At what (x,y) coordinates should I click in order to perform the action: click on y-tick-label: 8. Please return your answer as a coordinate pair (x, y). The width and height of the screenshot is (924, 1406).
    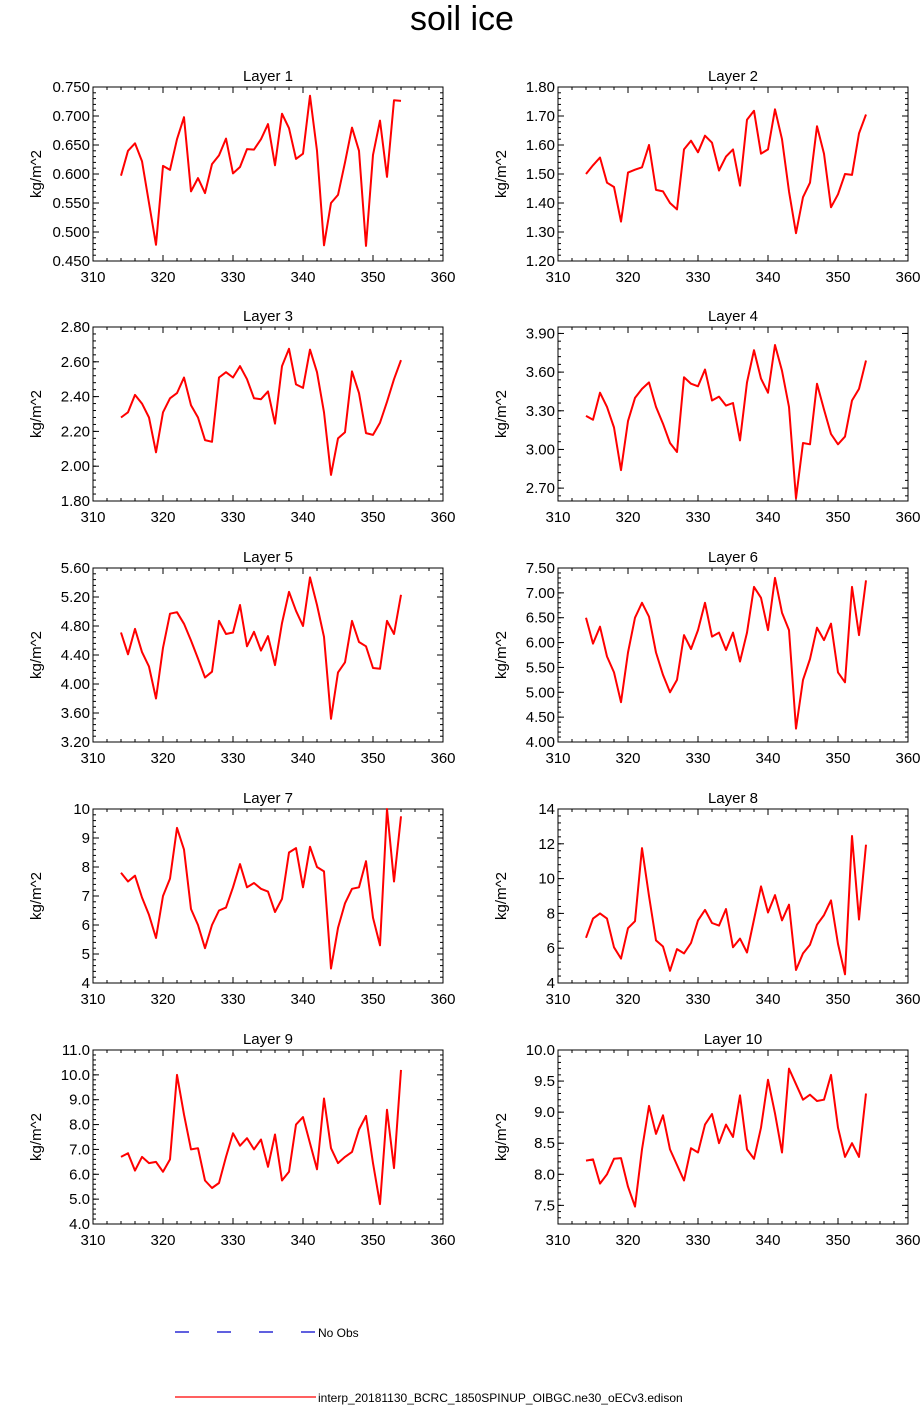
    Looking at the image, I should click on (86, 867).